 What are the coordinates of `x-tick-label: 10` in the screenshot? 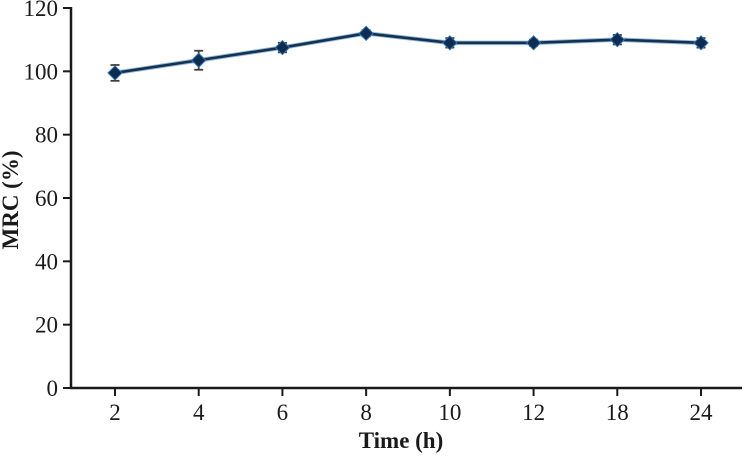 It's located at (449, 412).